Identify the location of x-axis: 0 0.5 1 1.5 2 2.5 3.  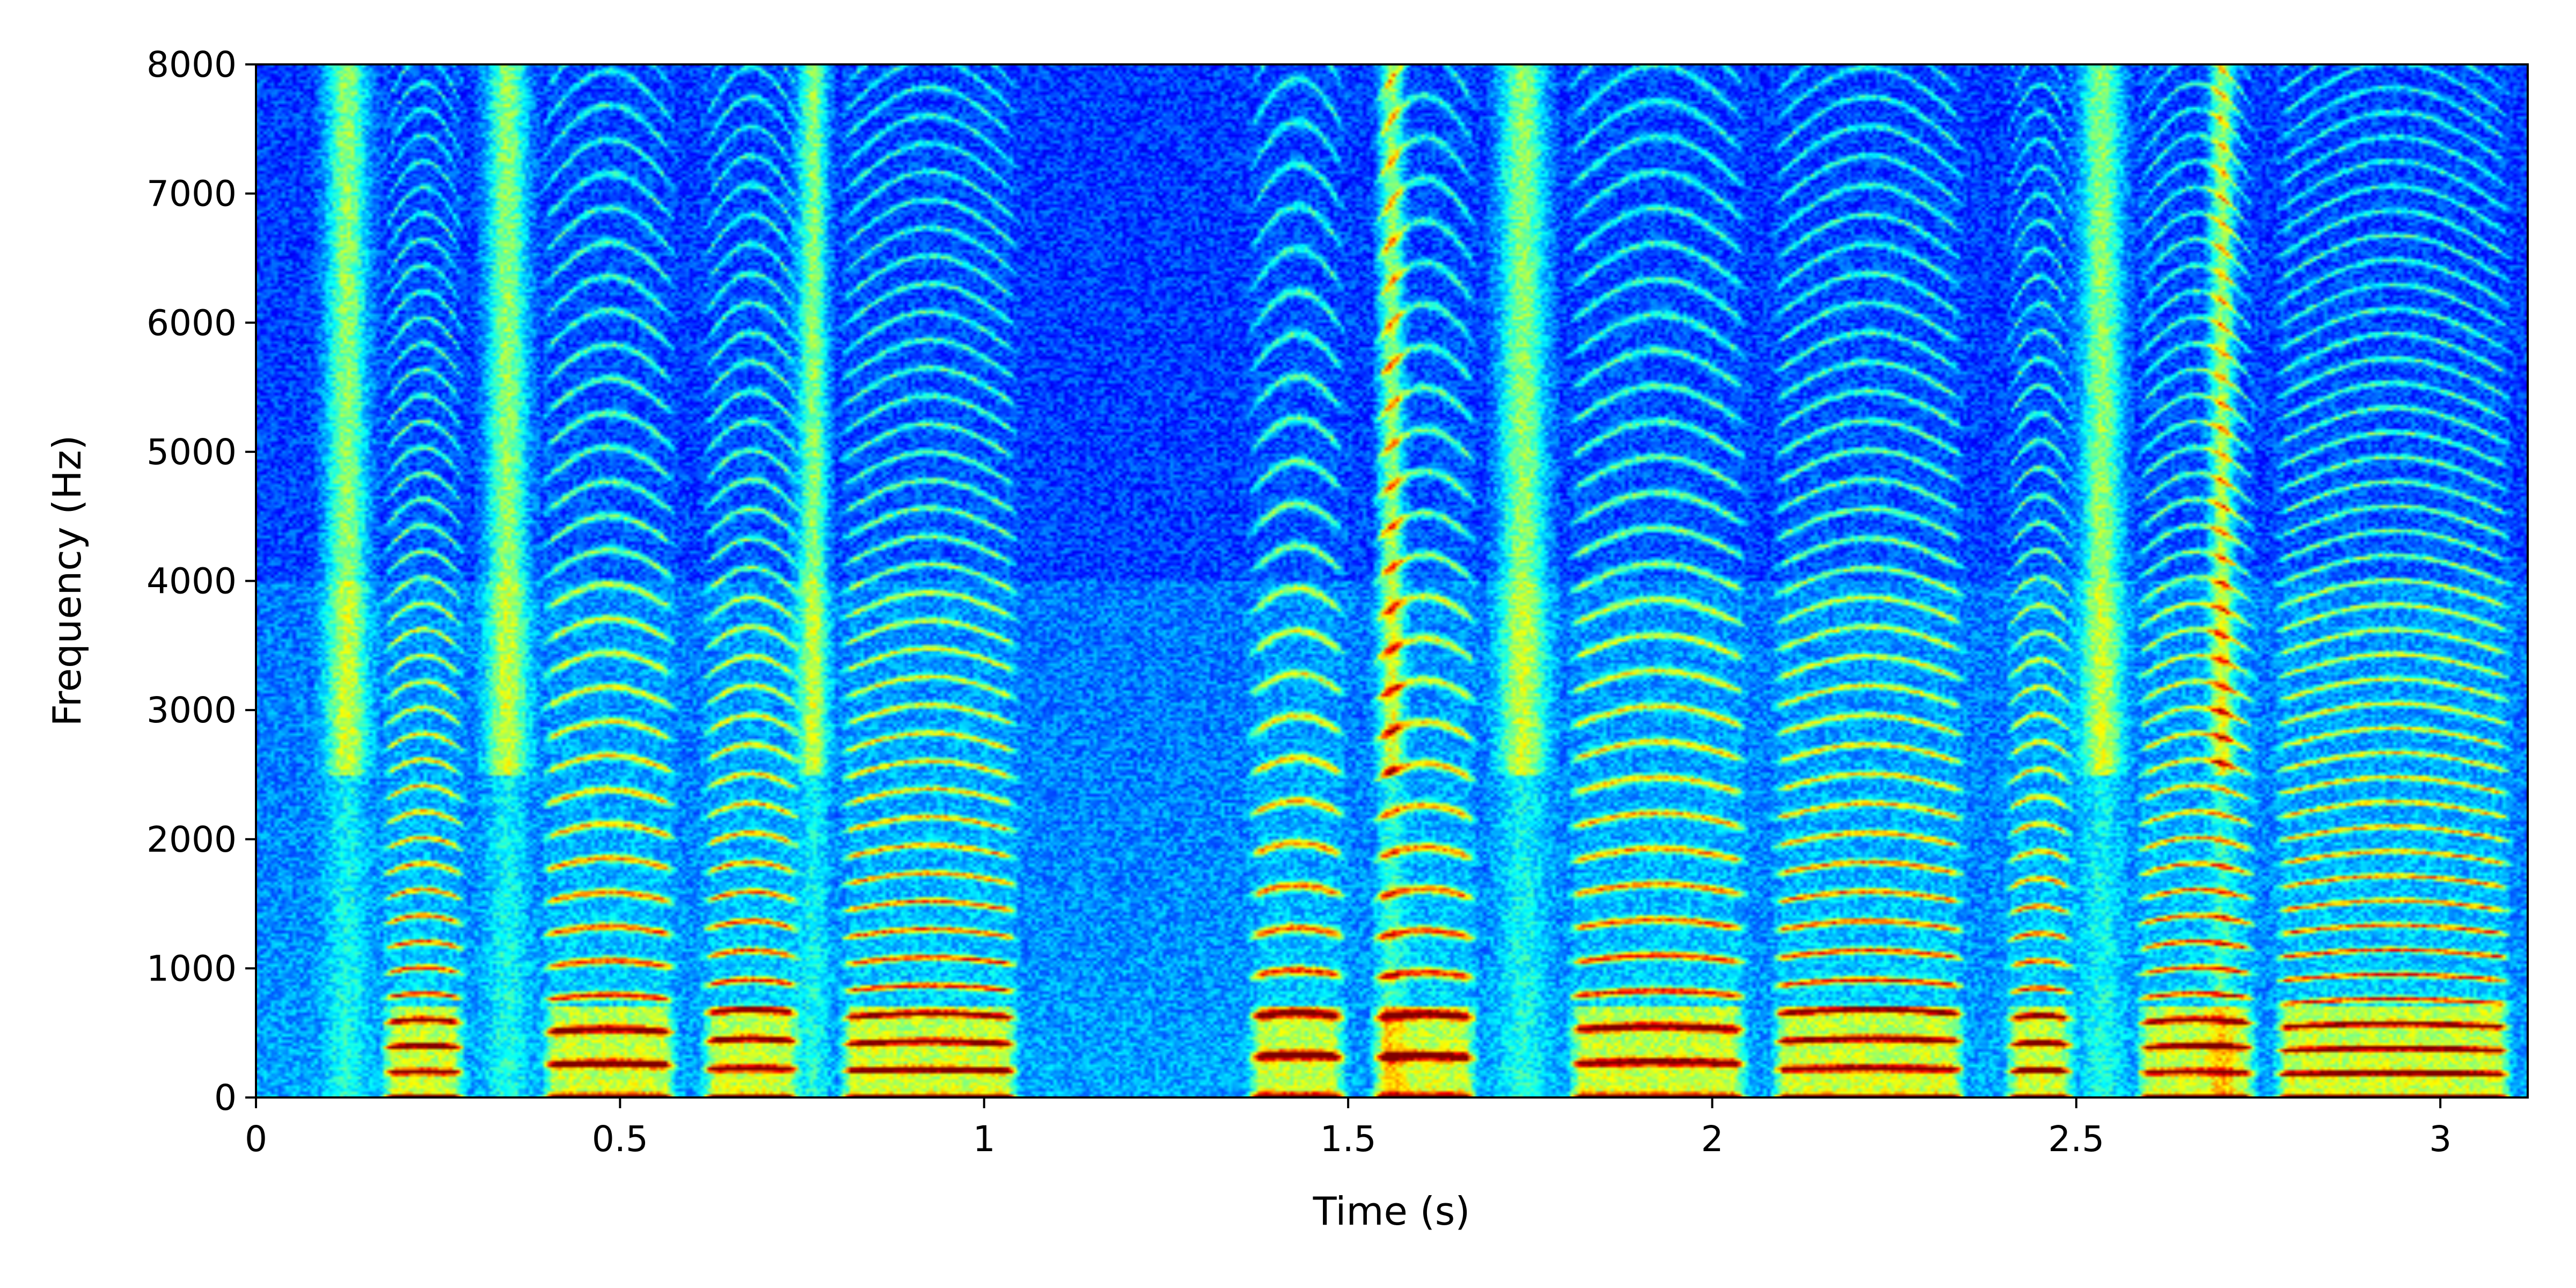
(1348, 1128).